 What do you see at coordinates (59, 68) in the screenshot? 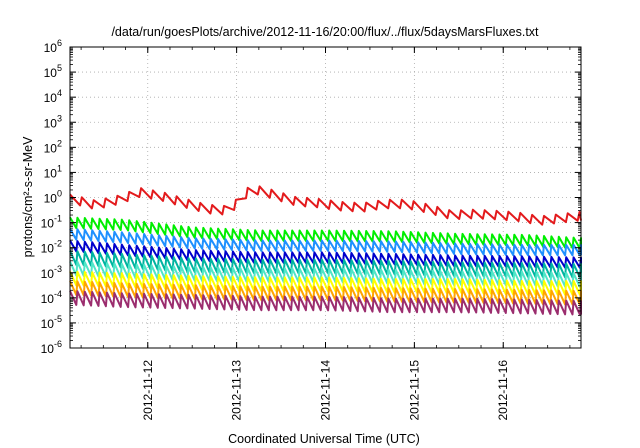
I see `y-tick-exponent: 5` at bounding box center [59, 68].